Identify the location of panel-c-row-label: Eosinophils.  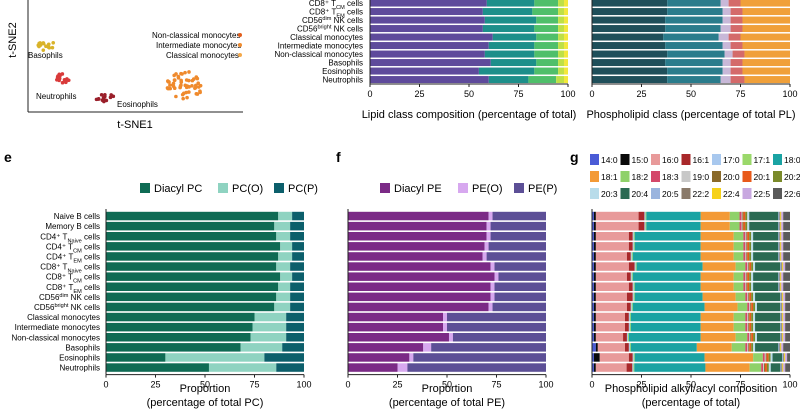
(342, 71).